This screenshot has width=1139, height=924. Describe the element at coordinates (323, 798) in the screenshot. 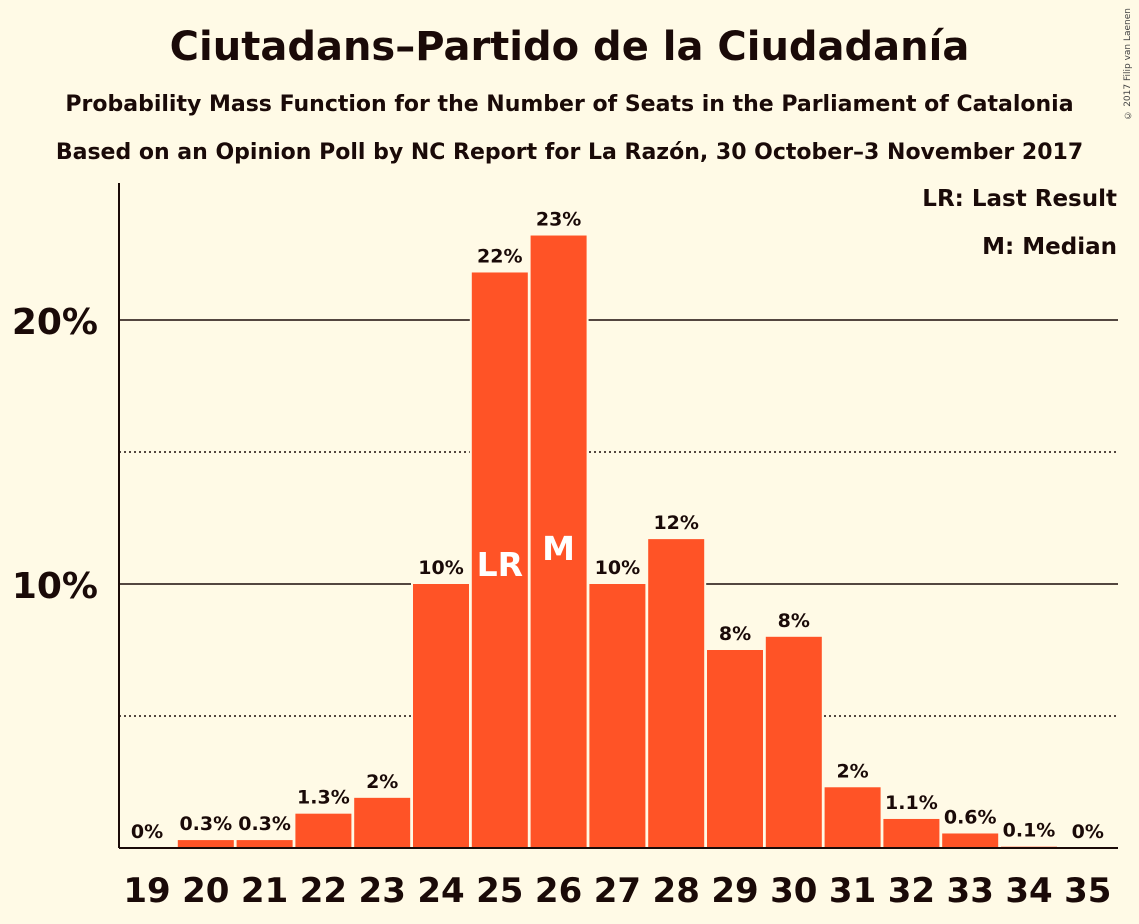

I see `data-label: 1.3%` at that location.